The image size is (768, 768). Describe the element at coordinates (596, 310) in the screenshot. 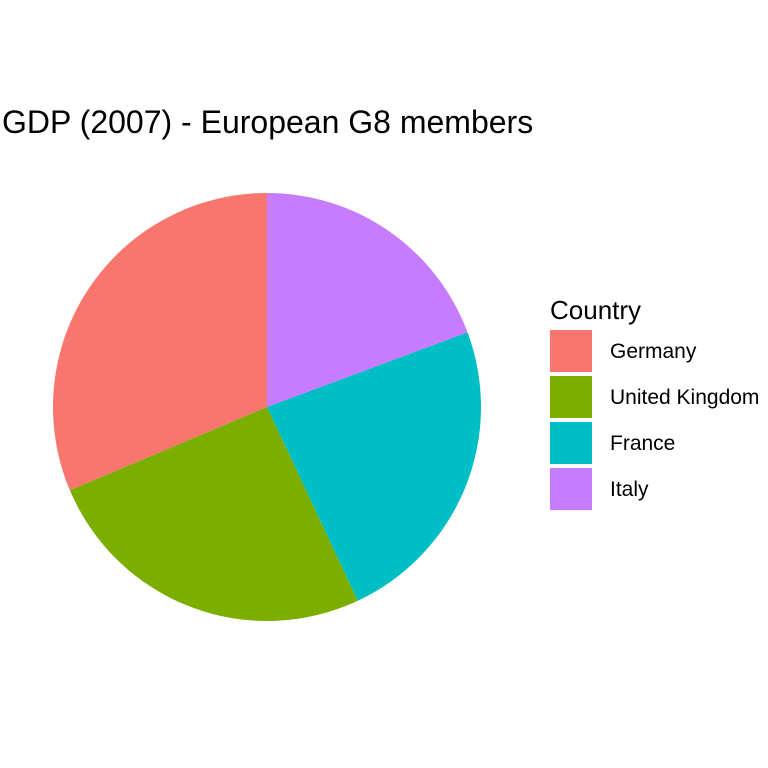

I see `legend-title: Country` at that location.